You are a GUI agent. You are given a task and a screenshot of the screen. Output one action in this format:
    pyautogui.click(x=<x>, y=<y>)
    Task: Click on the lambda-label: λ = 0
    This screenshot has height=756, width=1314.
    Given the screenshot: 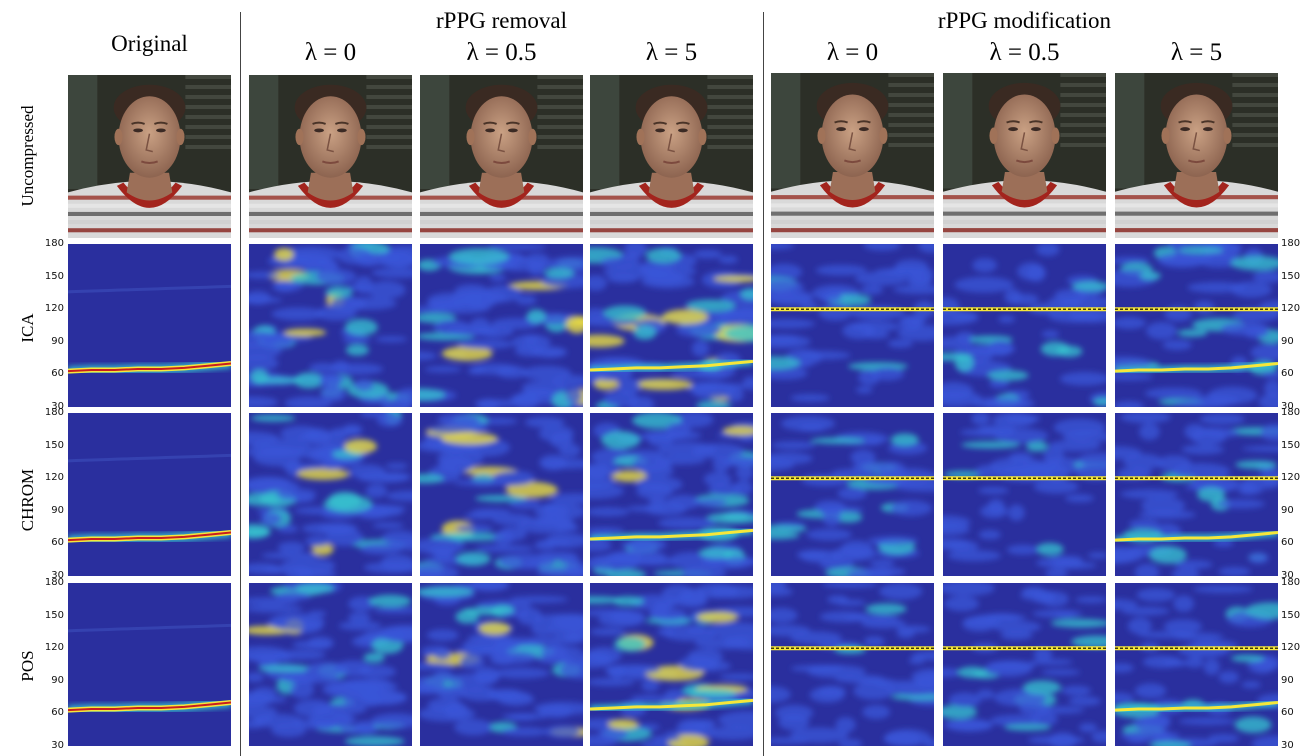 What is the action you would take?
    pyautogui.click(x=852, y=52)
    